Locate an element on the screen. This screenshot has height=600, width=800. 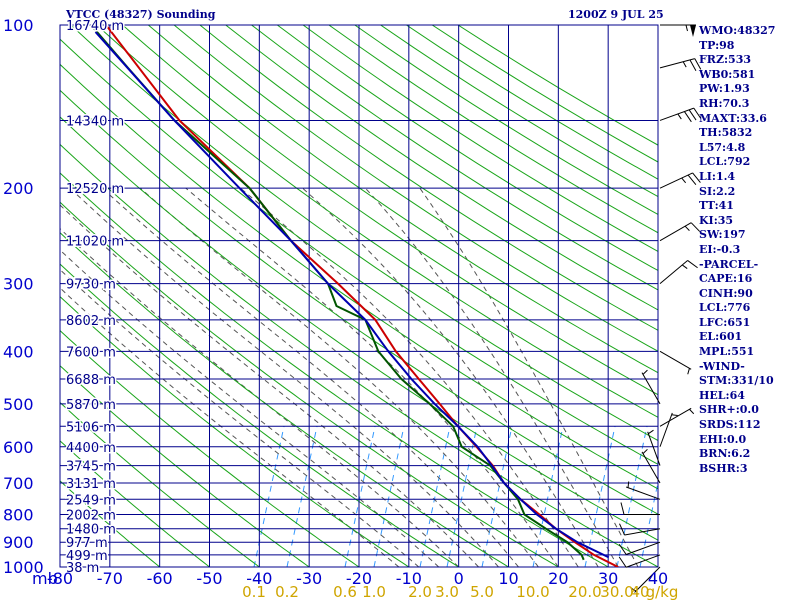
stat-item: -WIND- is located at coordinates (722, 366).